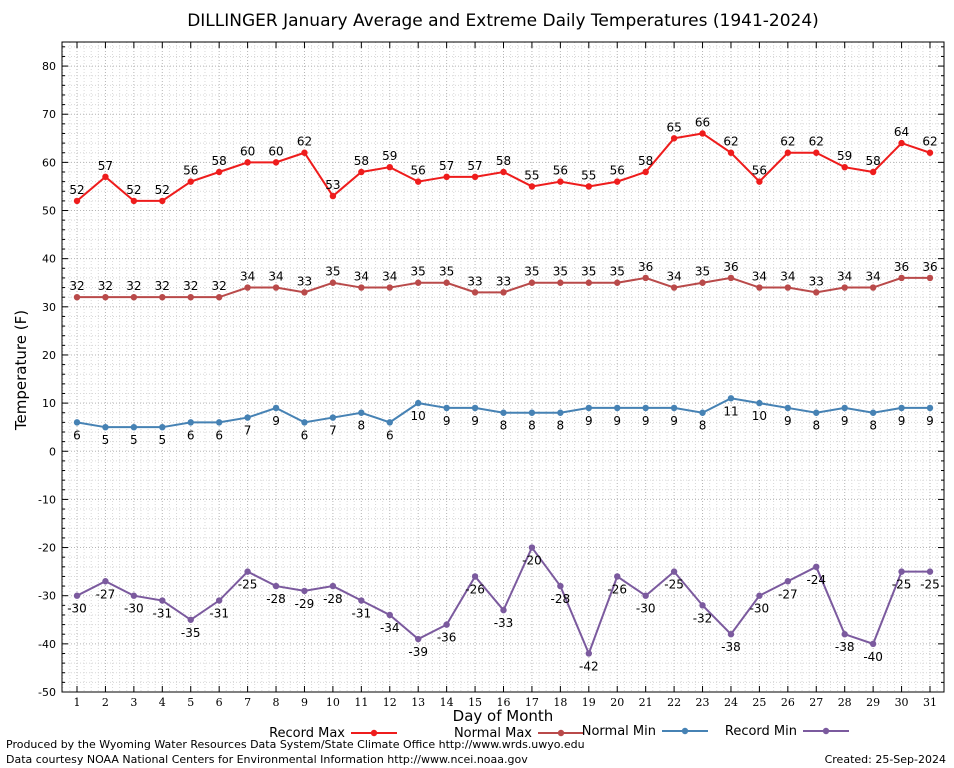 The image size is (954, 768). I want to click on record-max-data-label: 58, so click(645, 161).